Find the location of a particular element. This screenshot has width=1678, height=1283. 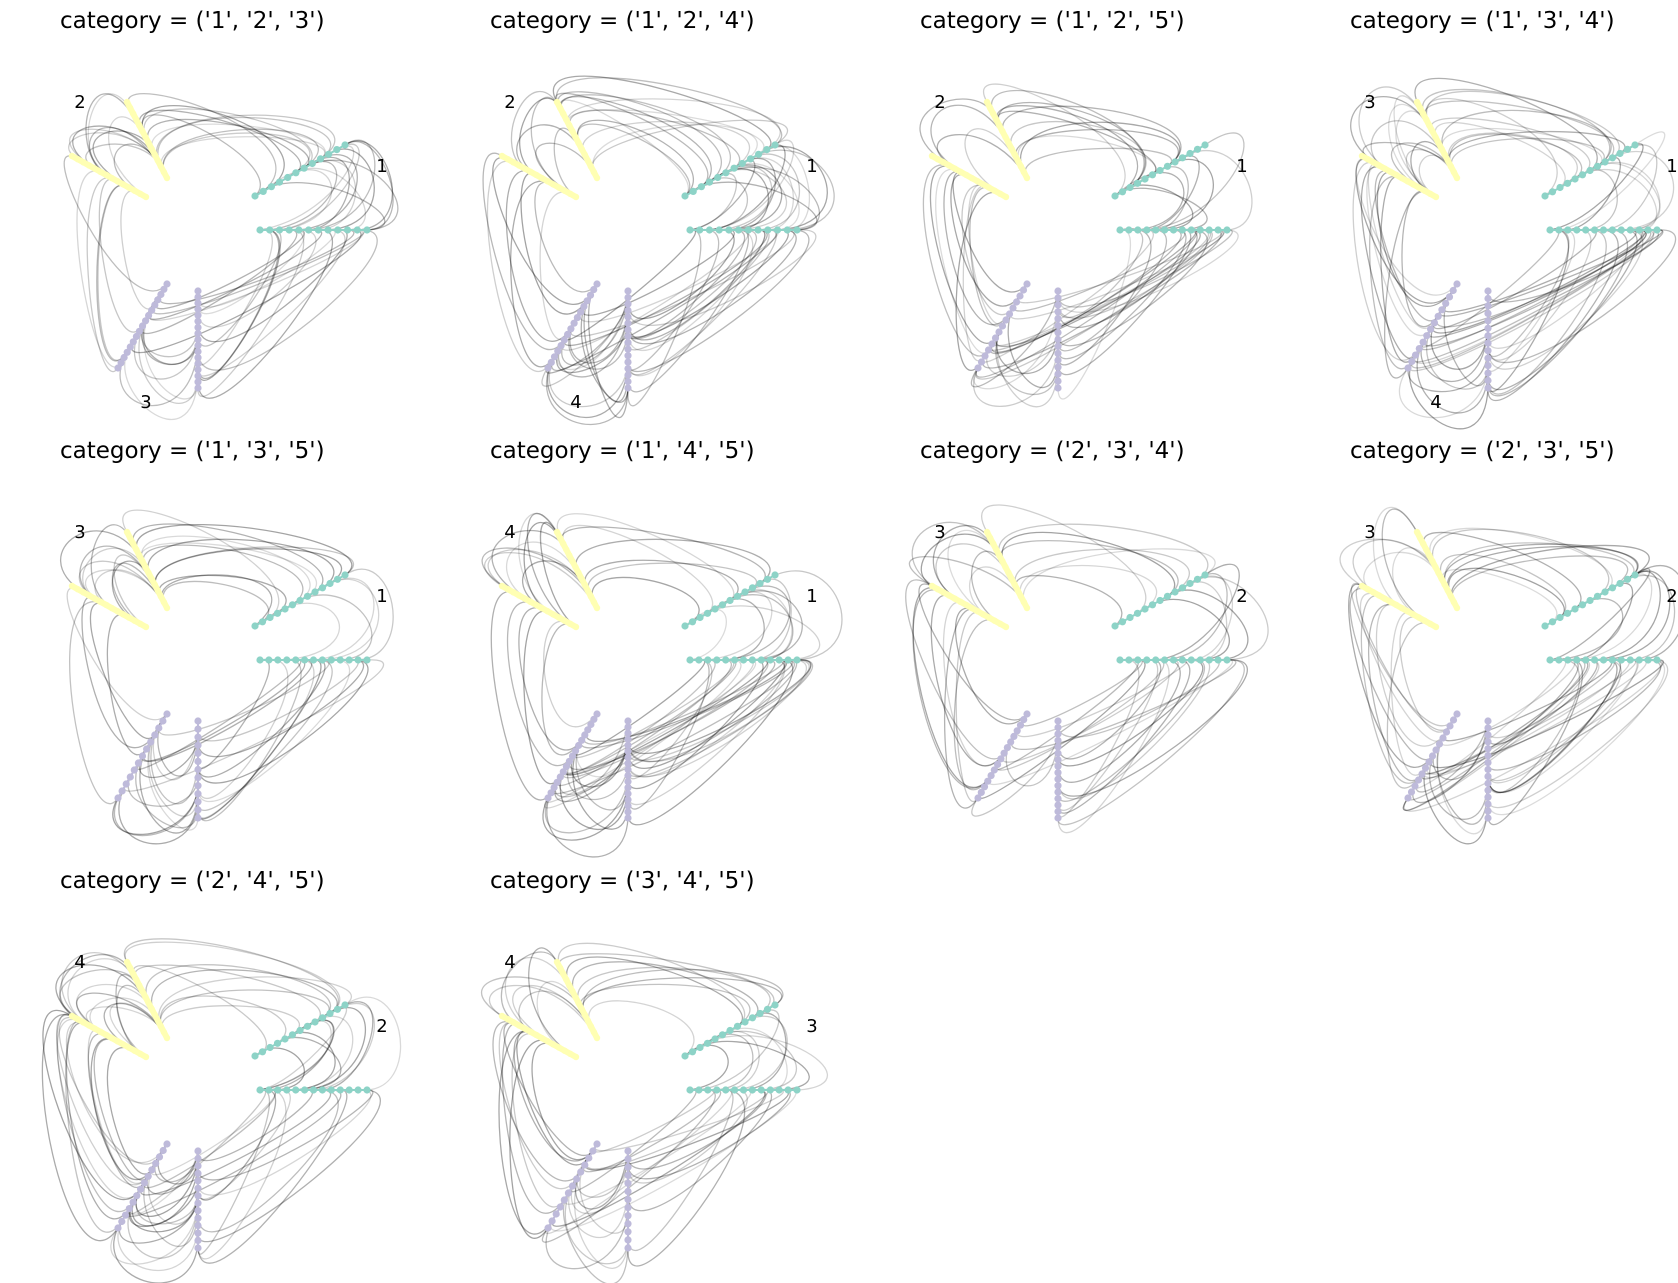

axis-label: 3 is located at coordinates (939, 532).